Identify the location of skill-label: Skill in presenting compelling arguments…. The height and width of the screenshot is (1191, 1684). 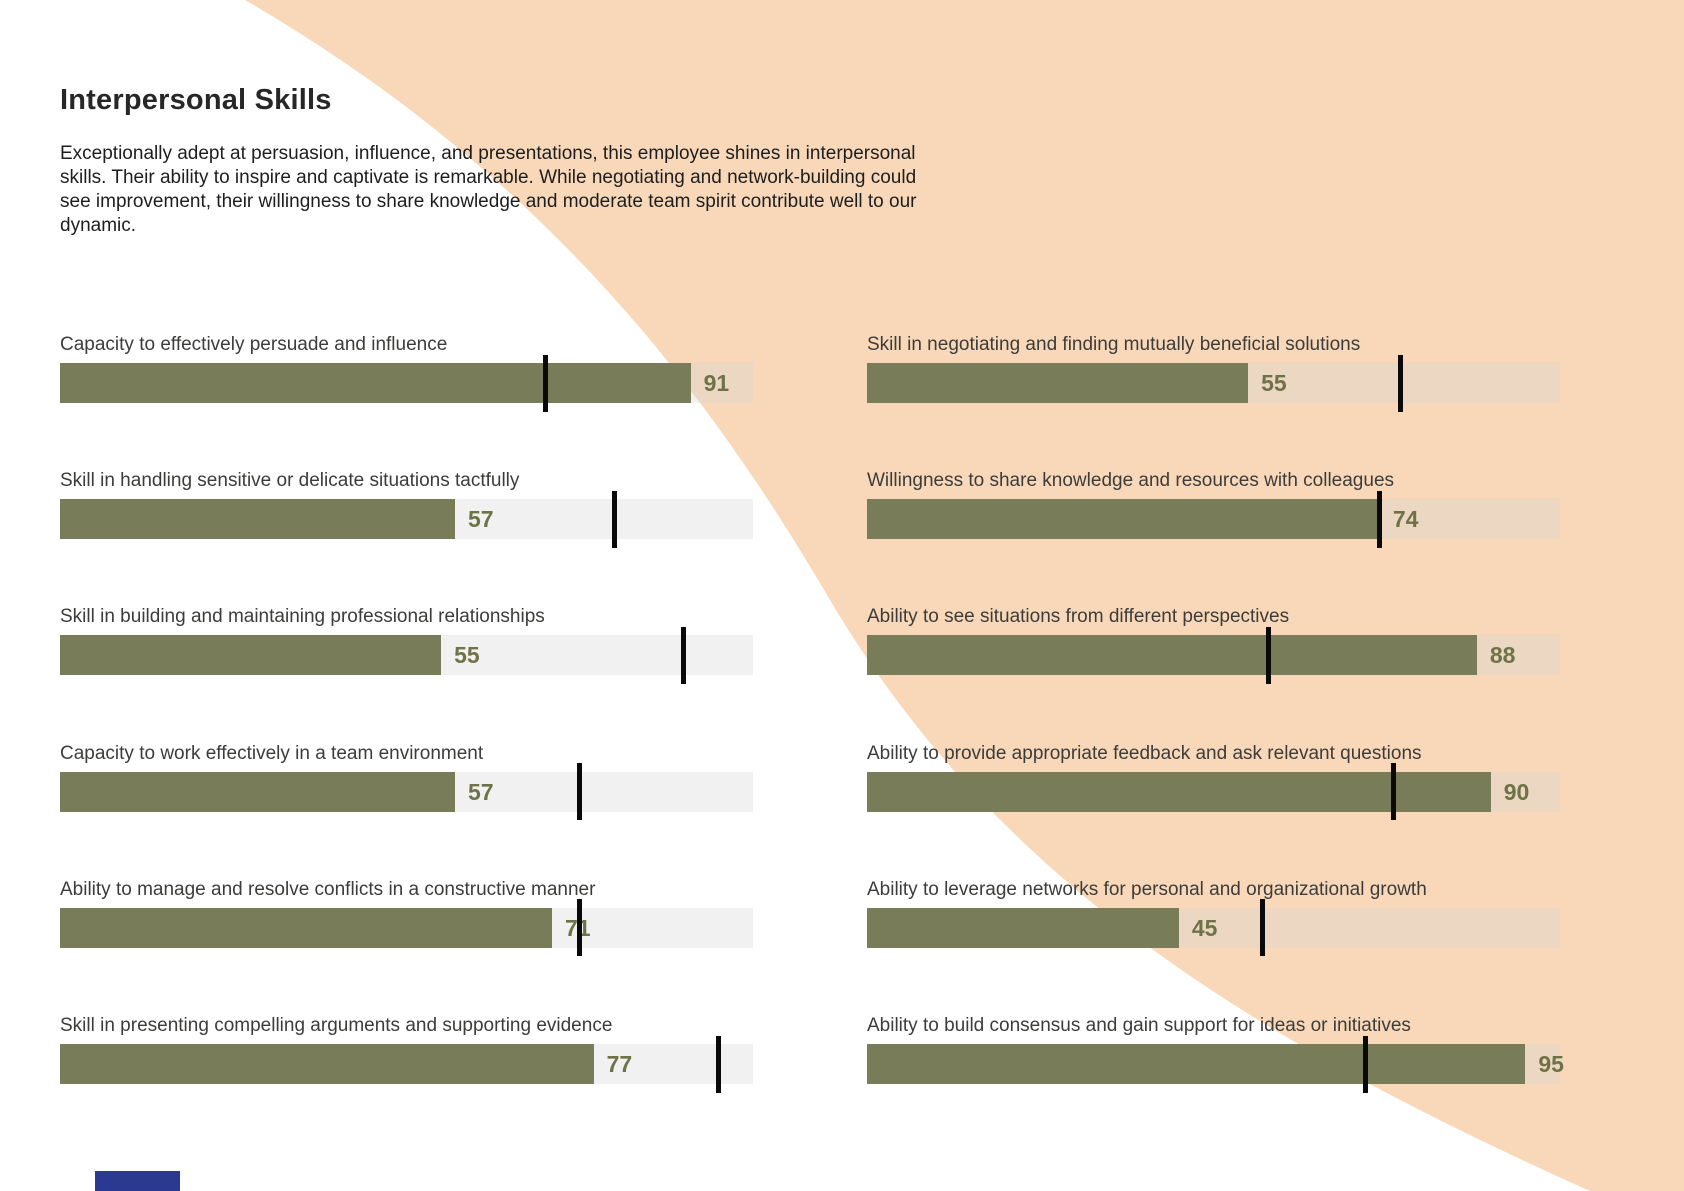
(336, 1025).